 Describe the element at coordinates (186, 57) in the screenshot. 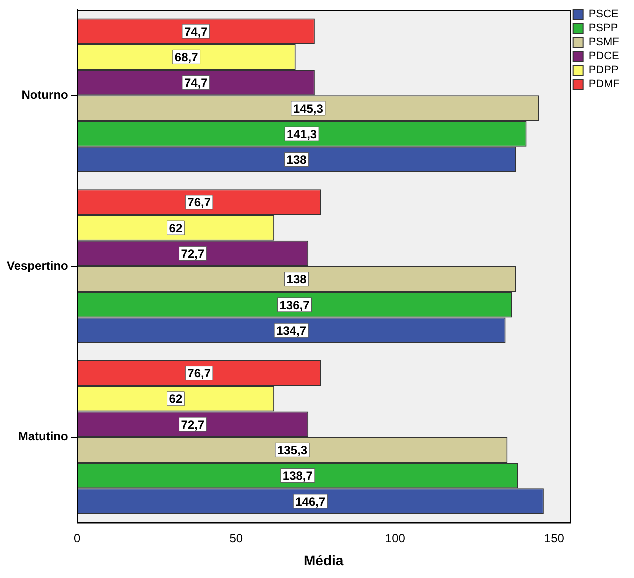

I see `data-label: 68,7` at that location.